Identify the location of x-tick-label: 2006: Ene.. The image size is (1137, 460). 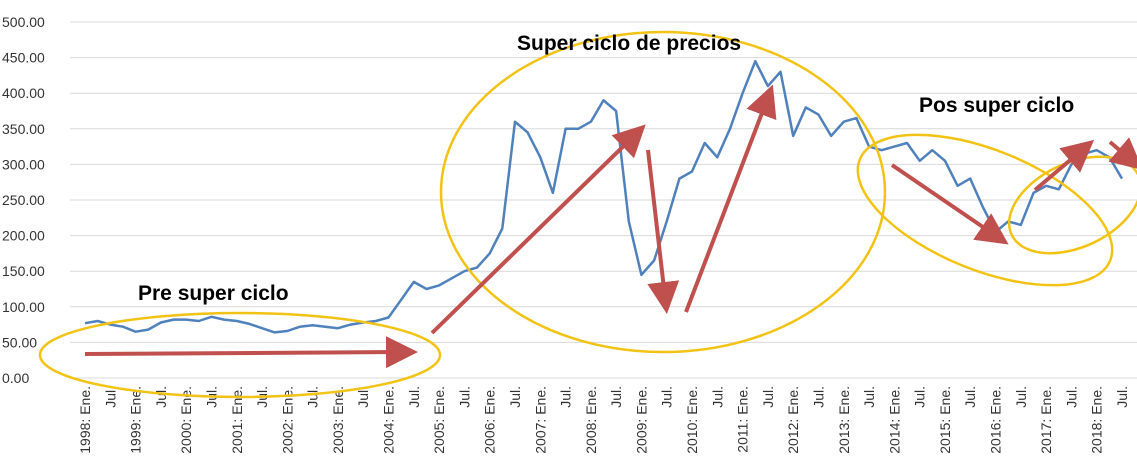
(490, 420).